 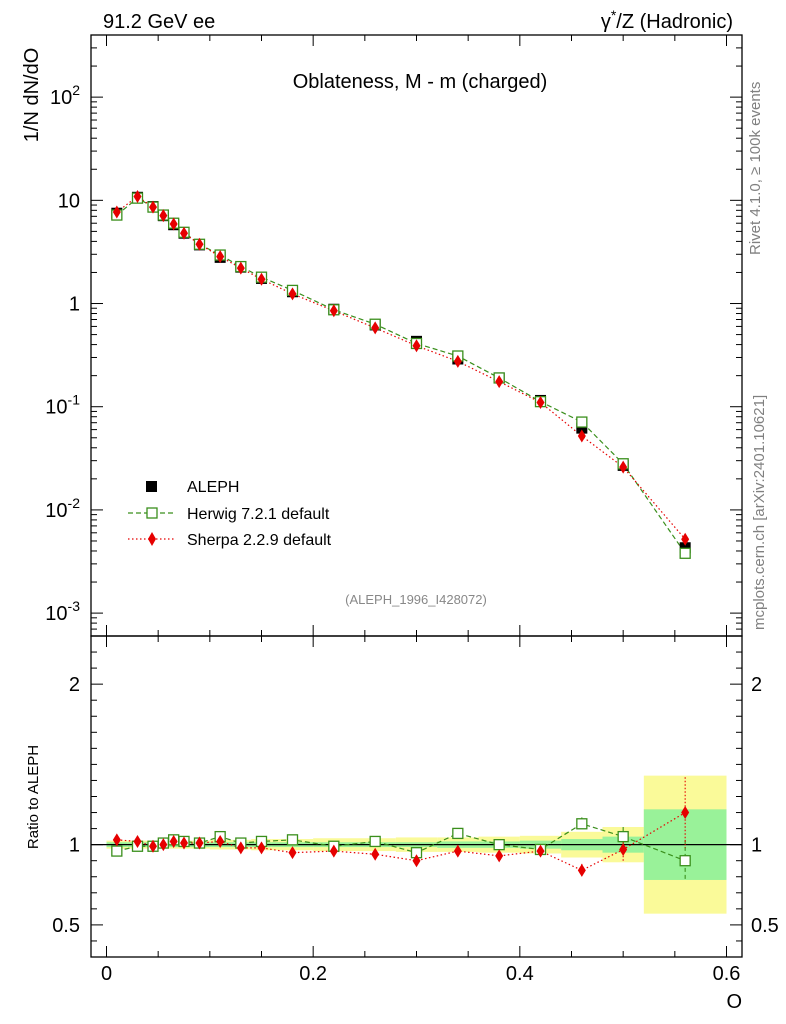 What do you see at coordinates (151, 486) in the screenshot?
I see `legend-data-marker` at bounding box center [151, 486].